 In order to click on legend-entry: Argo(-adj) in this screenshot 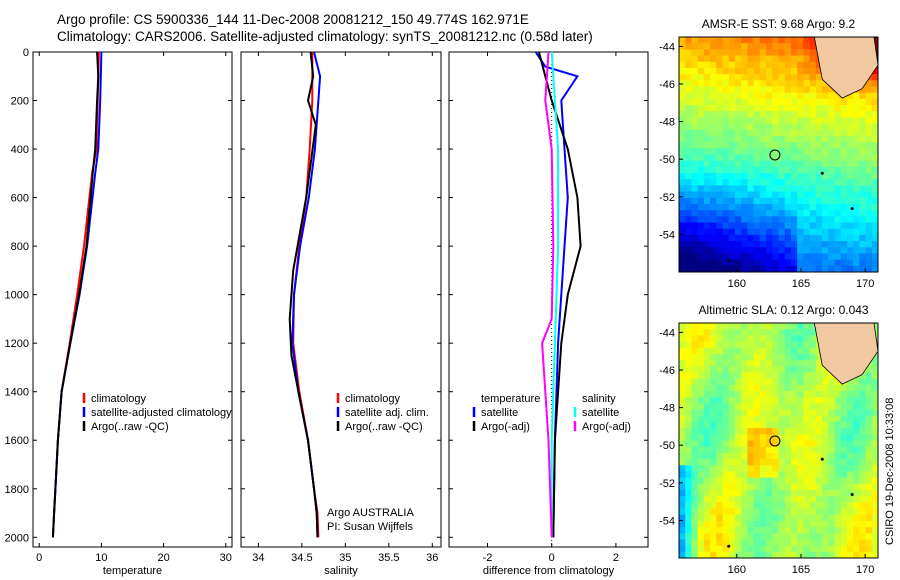, I will do `click(505, 427)`.